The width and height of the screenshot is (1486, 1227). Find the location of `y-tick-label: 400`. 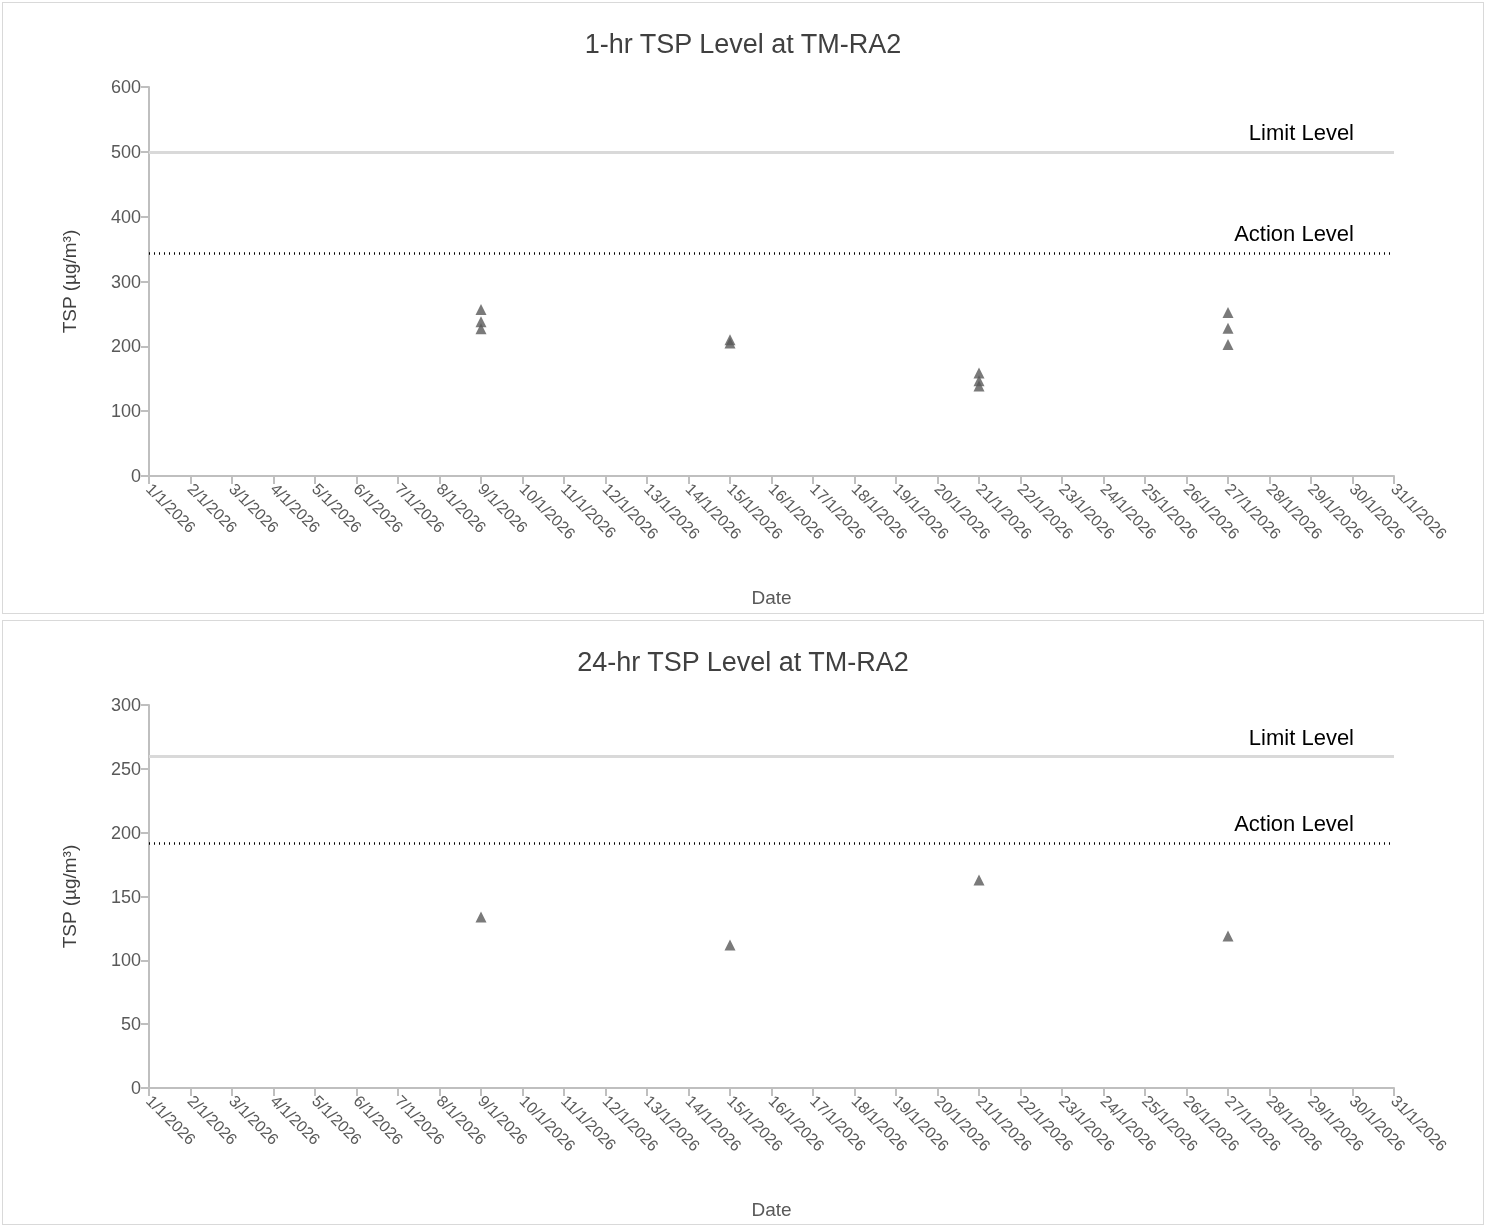

y-tick-label: 400 is located at coordinates (125, 216).